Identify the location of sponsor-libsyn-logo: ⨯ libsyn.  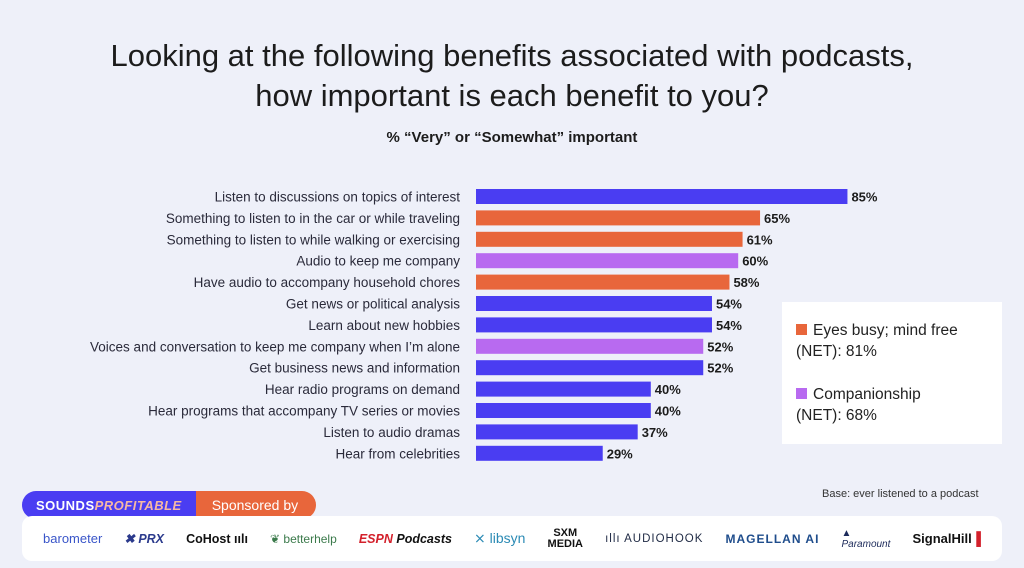
(500, 538).